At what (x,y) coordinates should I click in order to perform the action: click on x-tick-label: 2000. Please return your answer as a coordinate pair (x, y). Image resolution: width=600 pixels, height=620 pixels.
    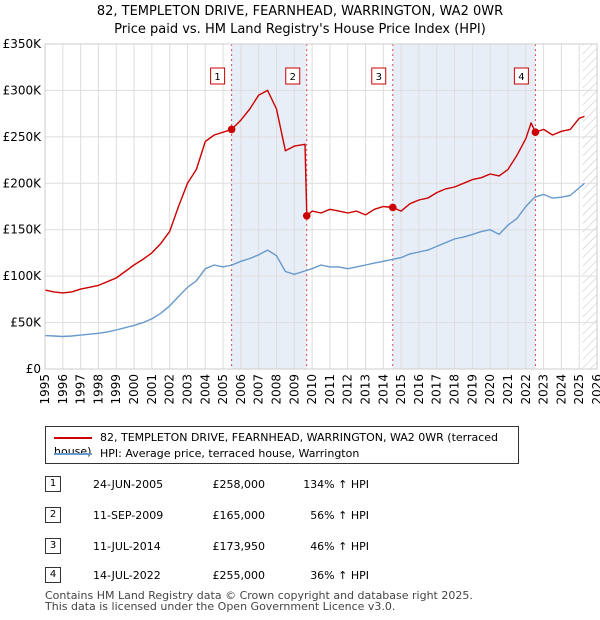
    Looking at the image, I should click on (134, 389).